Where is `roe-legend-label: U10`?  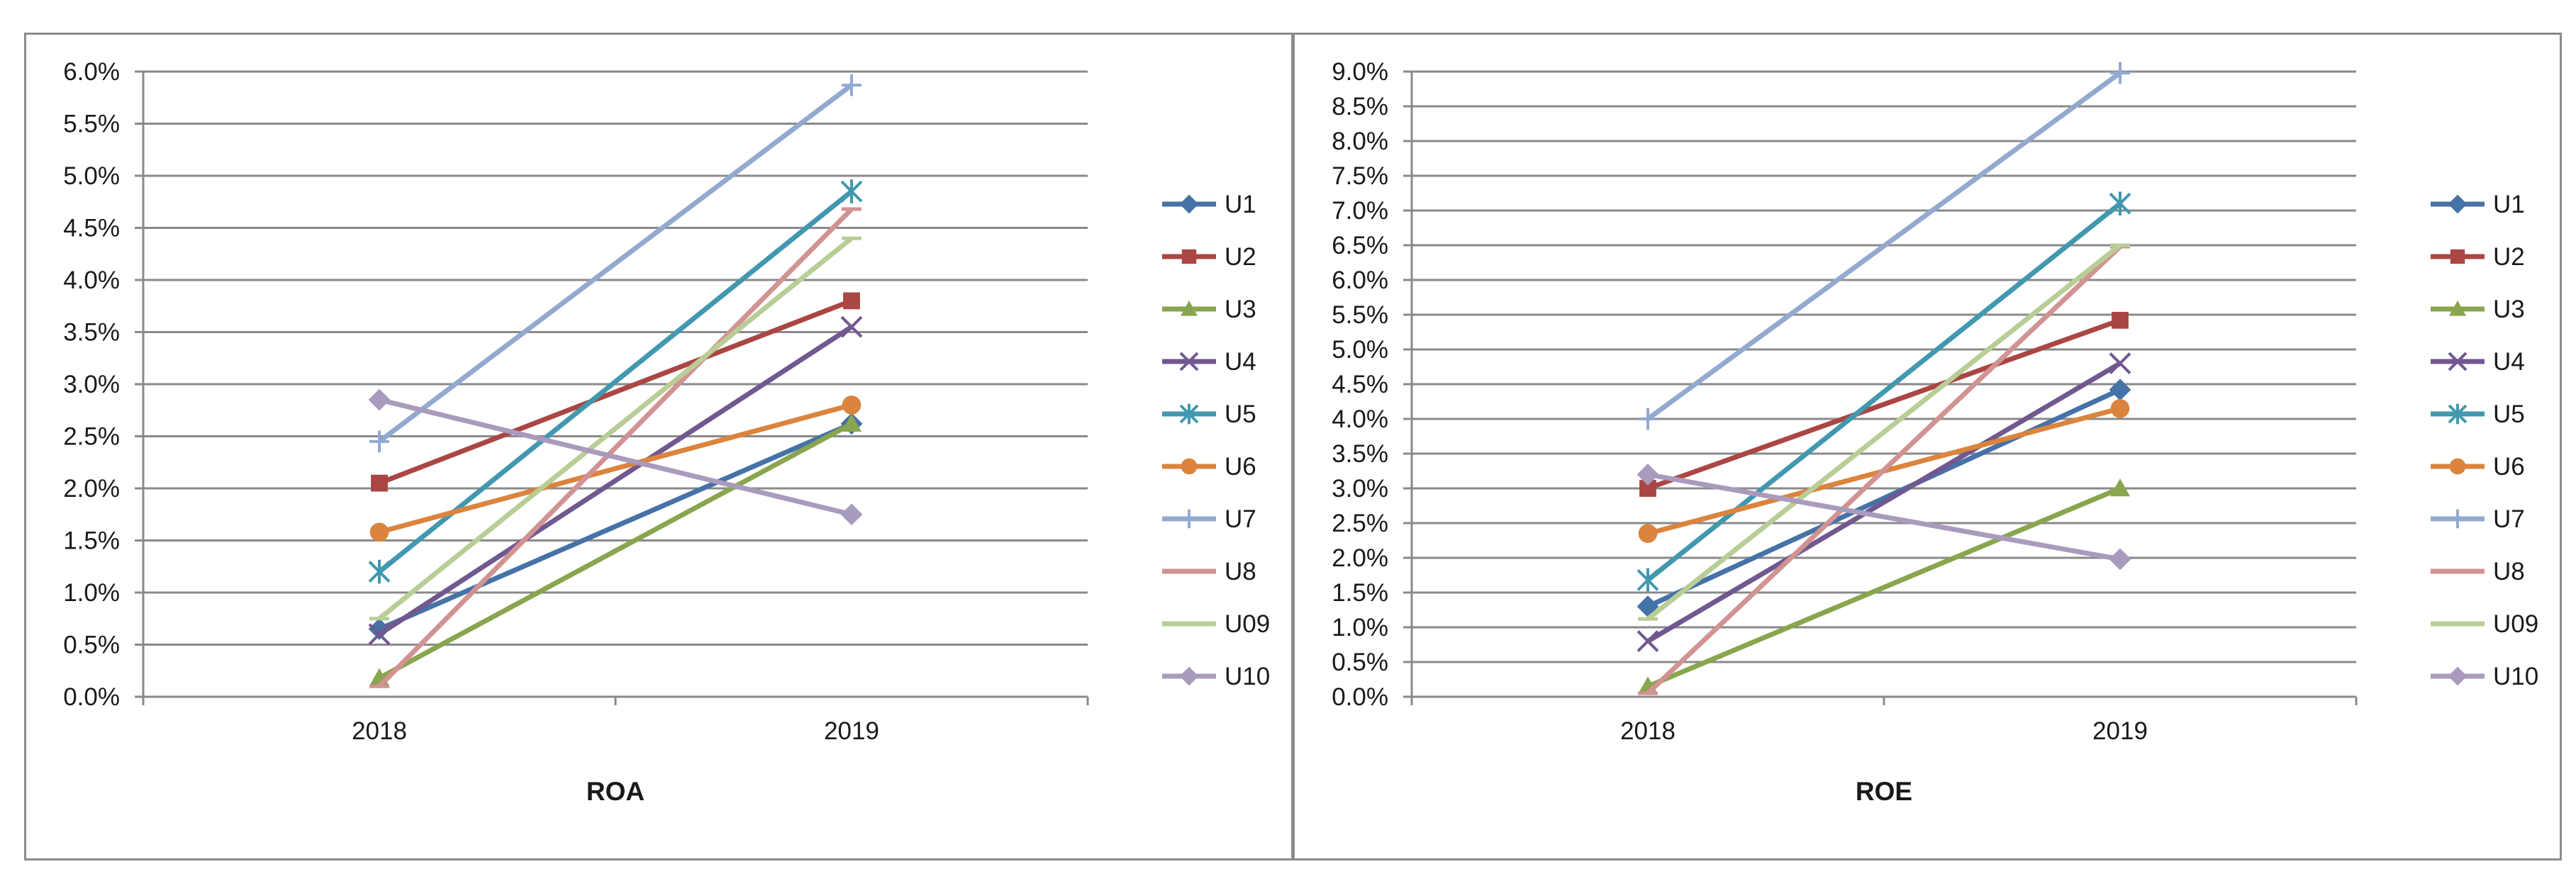 roe-legend-label: U10 is located at coordinates (2515, 677).